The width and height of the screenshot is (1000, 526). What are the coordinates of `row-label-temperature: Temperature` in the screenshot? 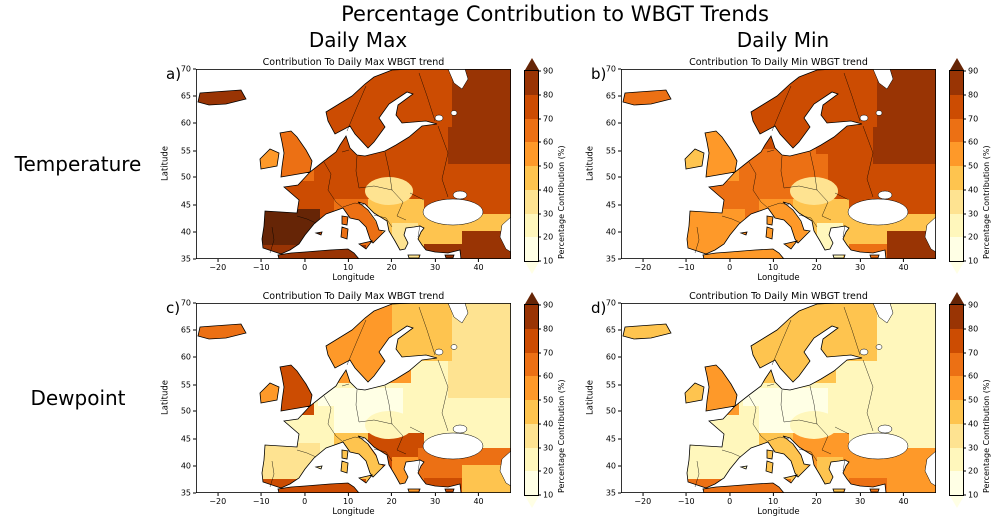 It's located at (78, 164).